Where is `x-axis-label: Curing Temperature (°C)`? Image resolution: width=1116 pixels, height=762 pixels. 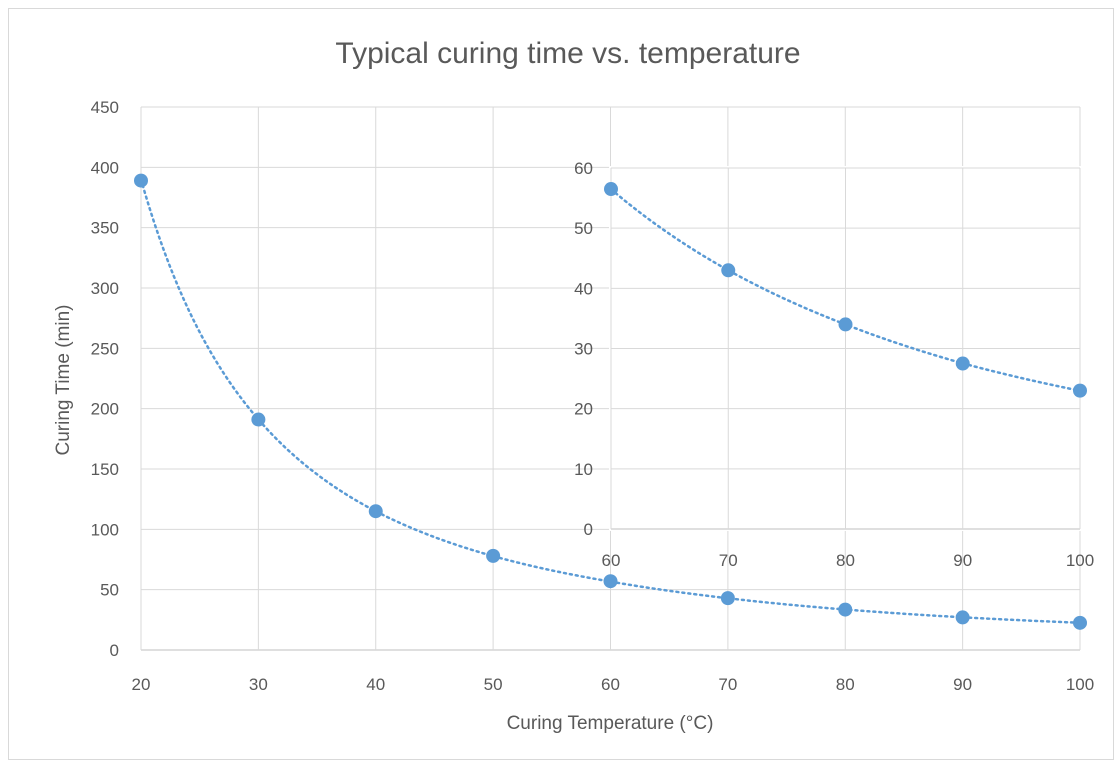
x-axis-label: Curing Temperature (°C) is located at coordinates (610, 723).